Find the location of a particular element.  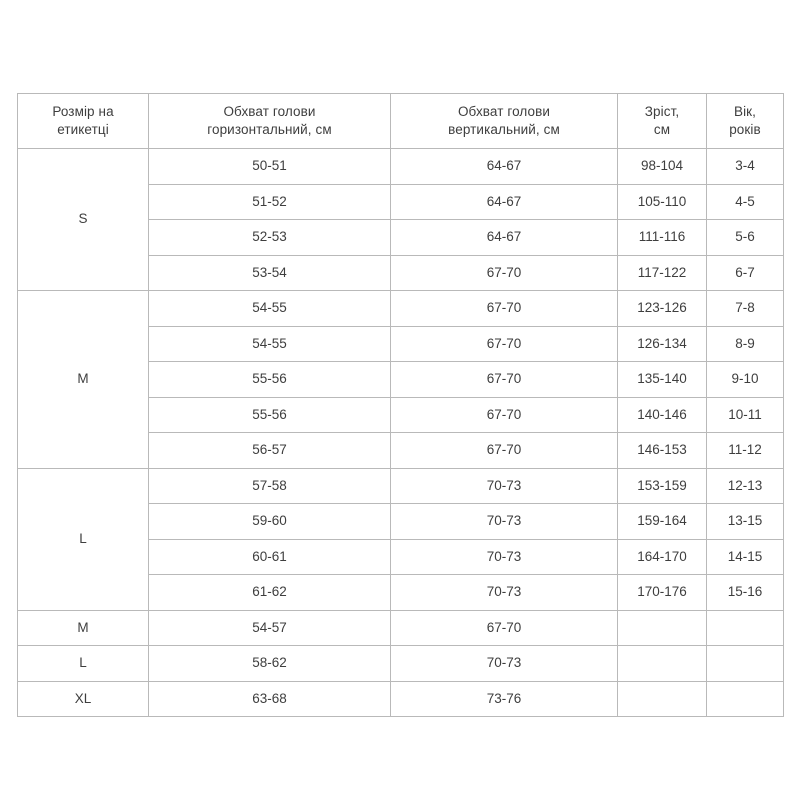

cell-age: 7-8 is located at coordinates (745, 308).